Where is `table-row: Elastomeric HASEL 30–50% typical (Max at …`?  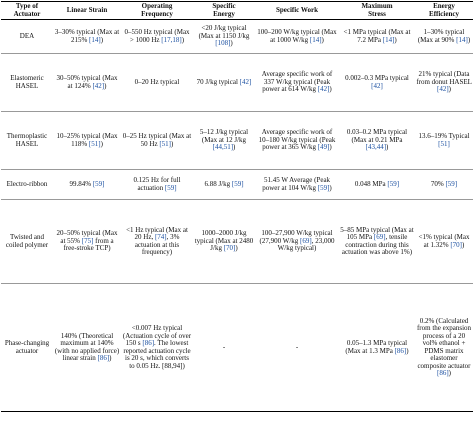 table-row: Elastomeric HASEL 30–50% typical (Max at … is located at coordinates (237, 82).